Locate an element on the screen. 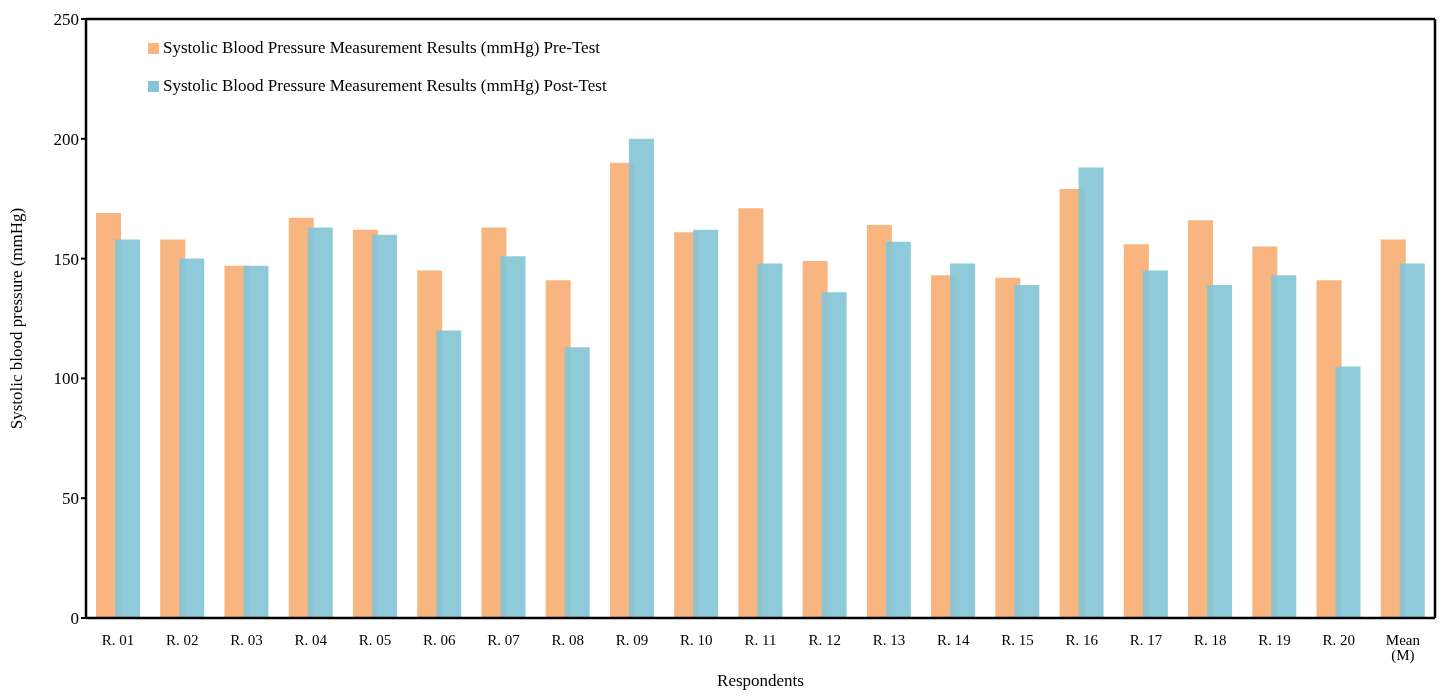 The image size is (1446, 698). x-tick-label: R. 01 is located at coordinates (118, 639).